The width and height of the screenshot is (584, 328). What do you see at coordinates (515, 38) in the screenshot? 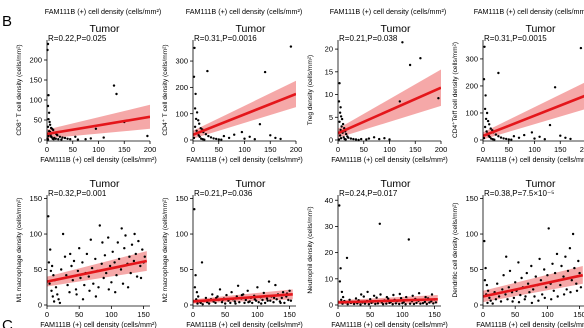
I see `stat-label: R=0.31,P=0.0015` at bounding box center [515, 38].